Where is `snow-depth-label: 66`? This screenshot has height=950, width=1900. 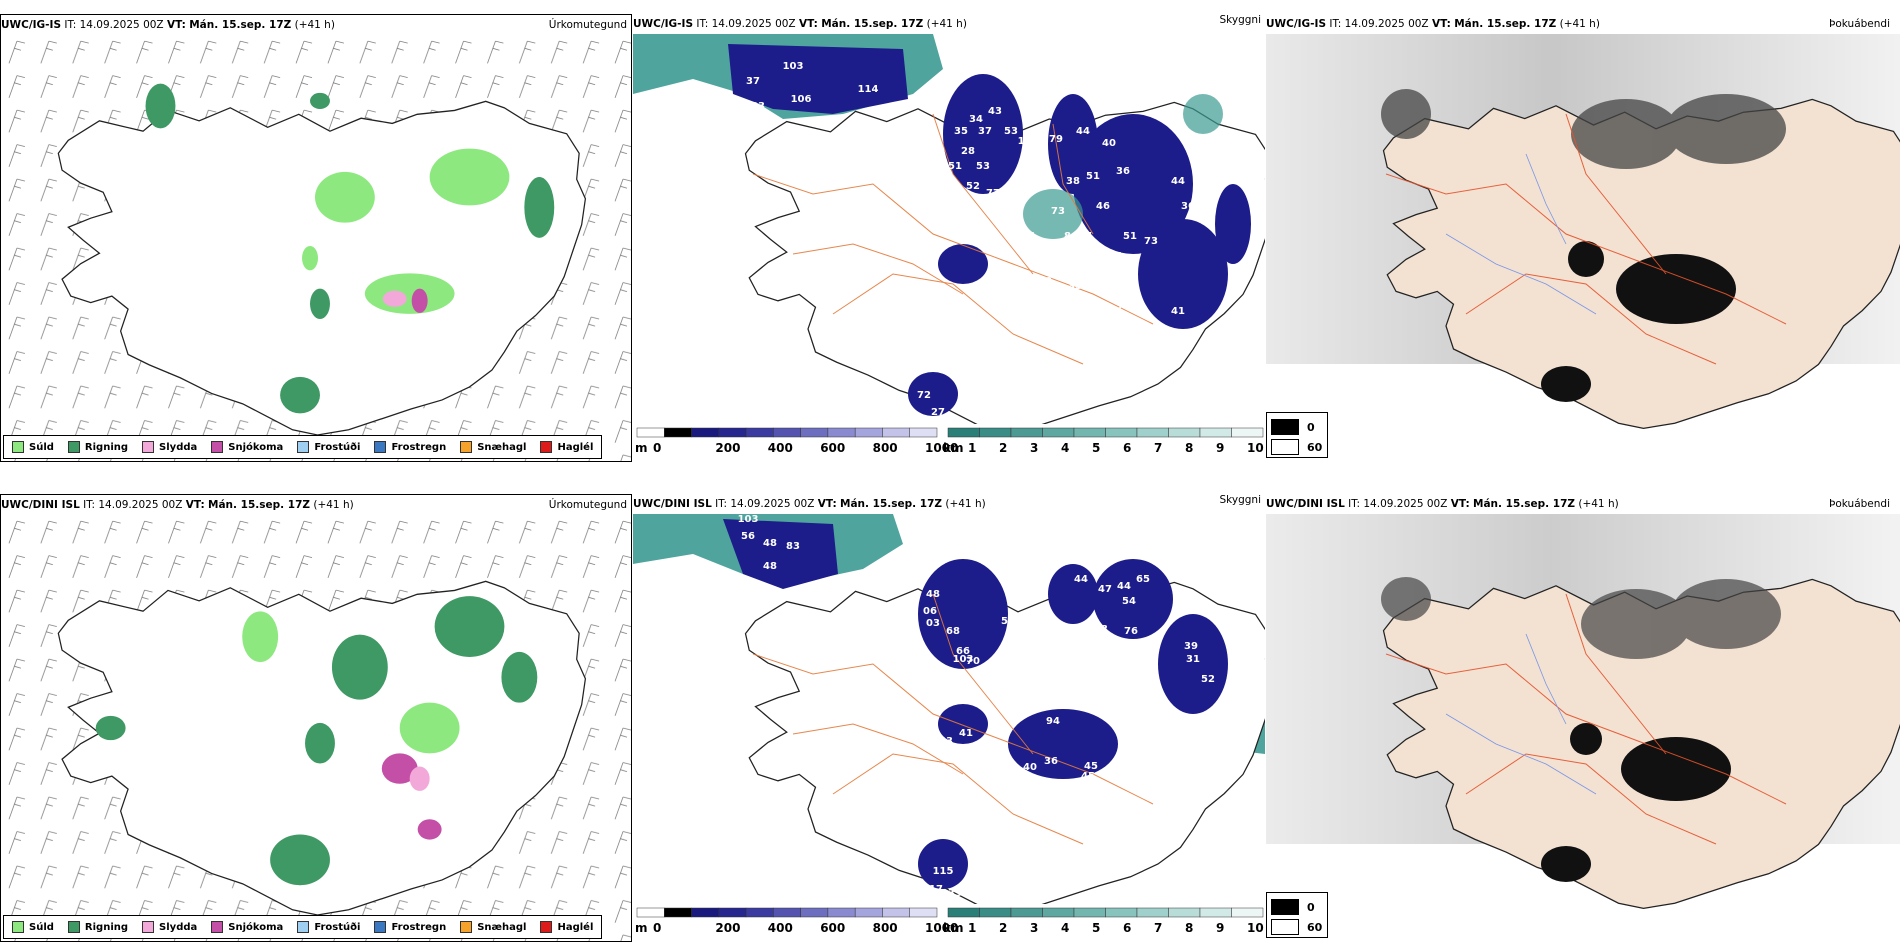
snow-depth-label: 66 is located at coordinates (963, 651).